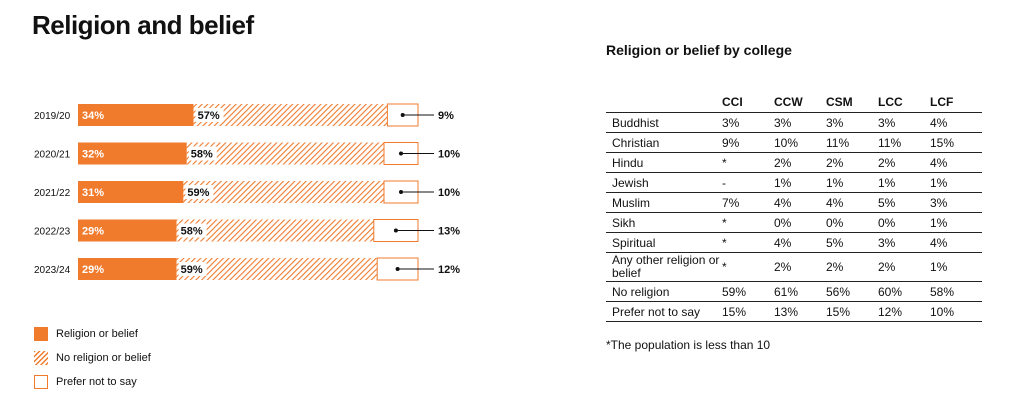 This screenshot has width=1024, height=405. Describe the element at coordinates (664, 182) in the screenshot. I see `row-label: Jewish` at that location.